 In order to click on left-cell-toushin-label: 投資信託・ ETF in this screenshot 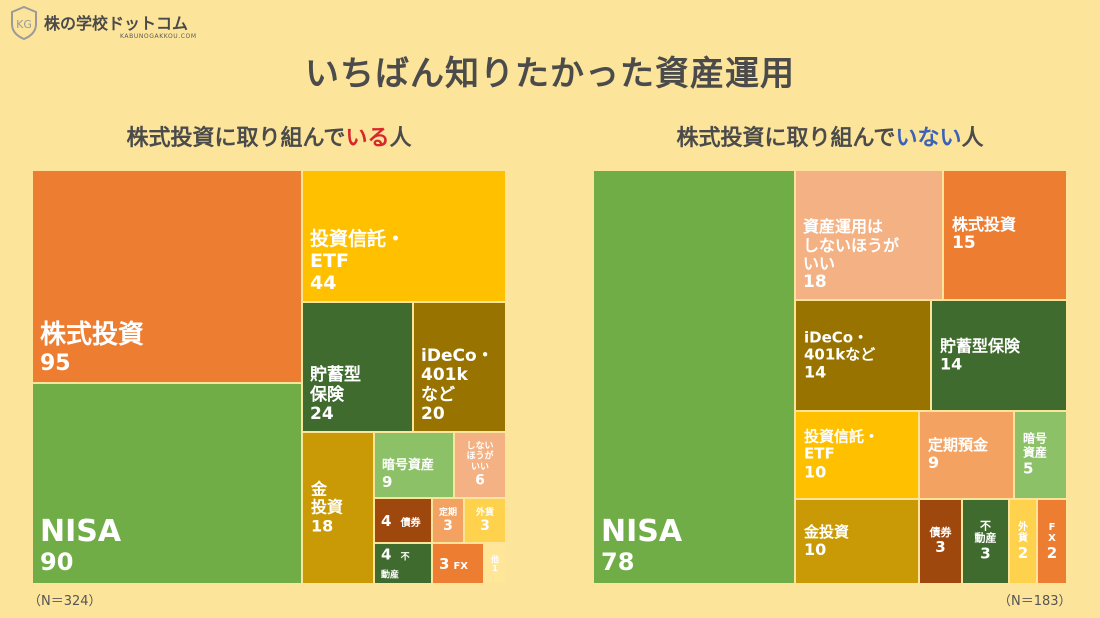, I will do `click(358, 250)`.